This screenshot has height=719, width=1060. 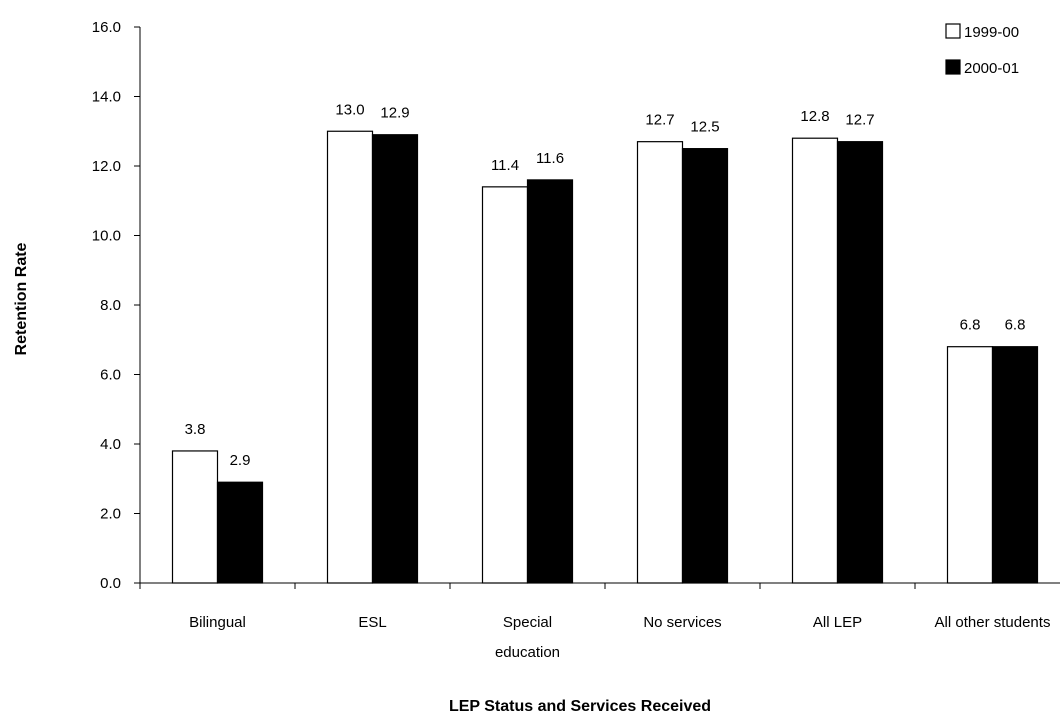 I want to click on y-tick-label: 10.0, so click(x=106, y=236).